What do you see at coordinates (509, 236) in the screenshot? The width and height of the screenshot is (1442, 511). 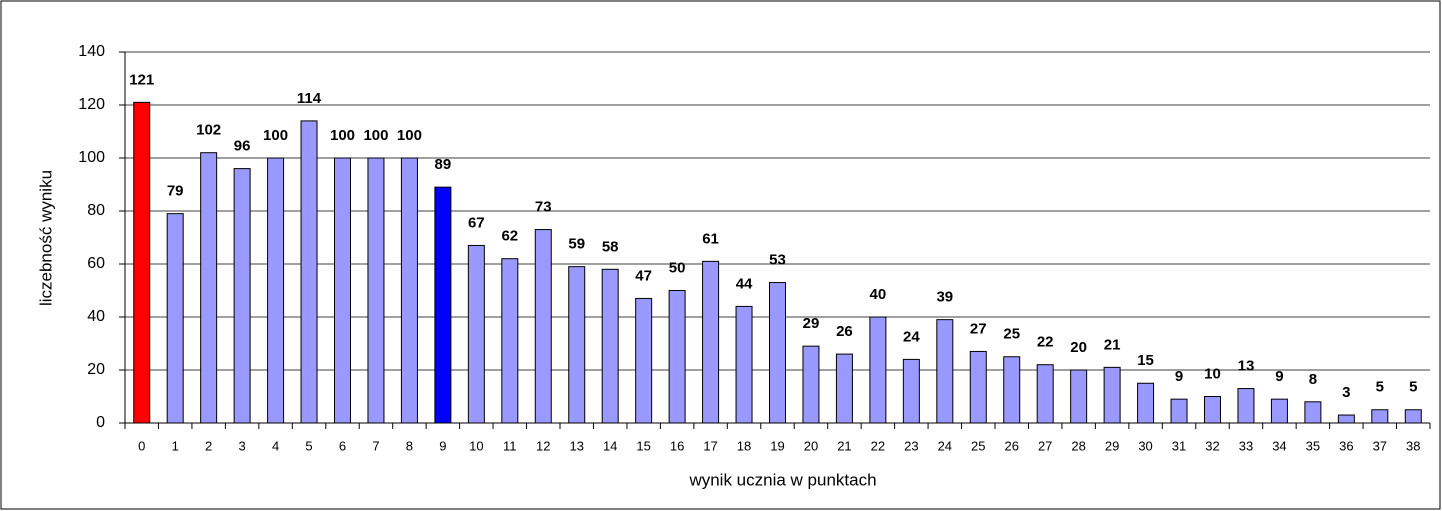 I see `value-label: 62` at bounding box center [509, 236].